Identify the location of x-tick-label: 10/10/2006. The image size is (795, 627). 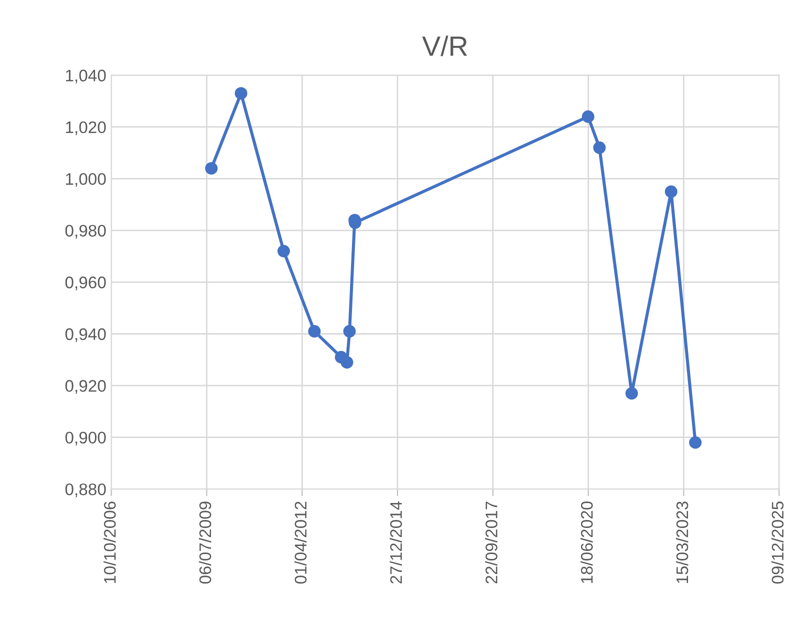
(110, 542).